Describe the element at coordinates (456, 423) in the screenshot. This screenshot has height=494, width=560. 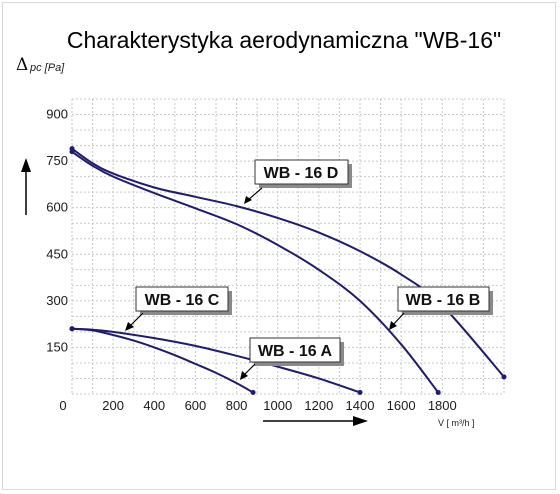
I see `x-axis-label: V [ m³/h ]` at that location.